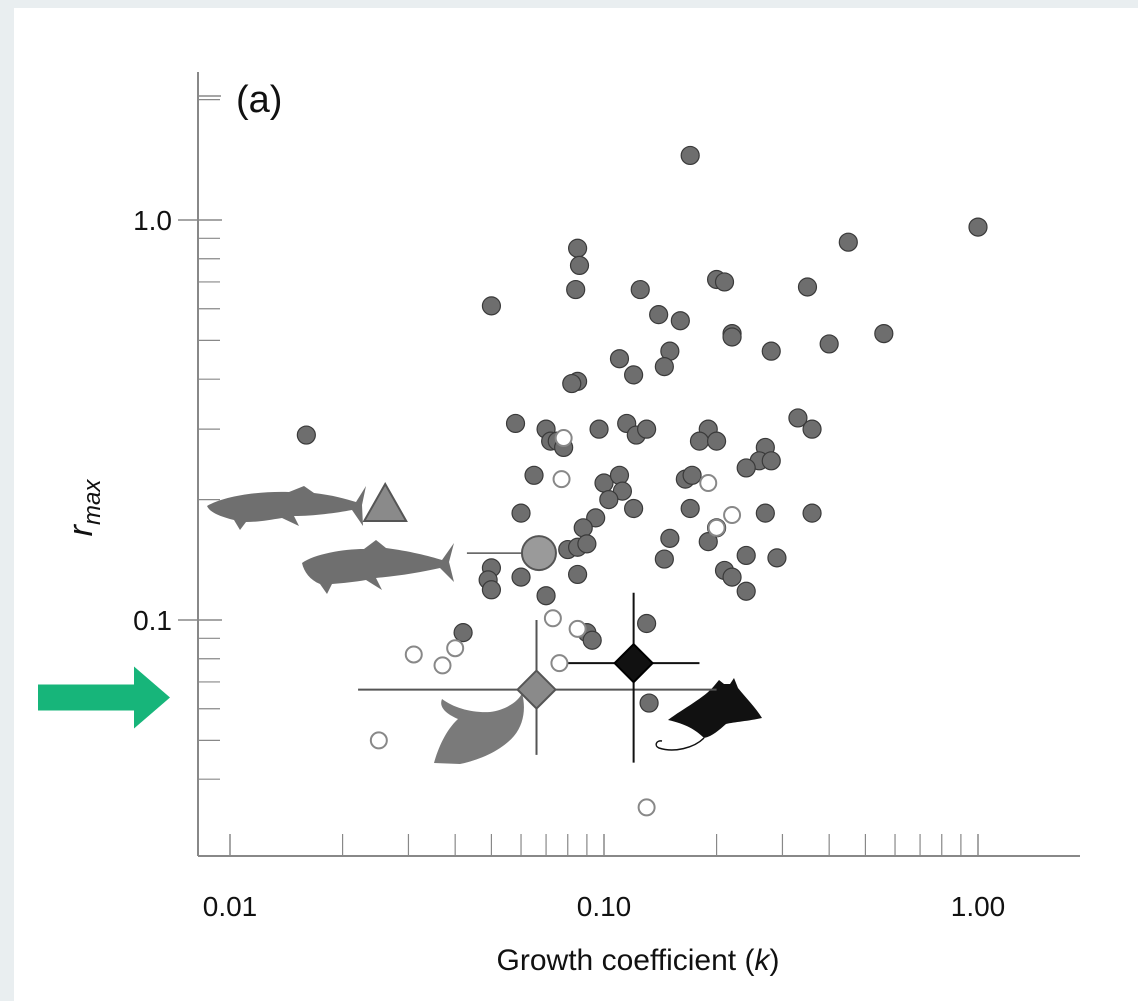 Image resolution: width=1138 pixels, height=1001 pixels. What do you see at coordinates (104, 697) in the screenshot?
I see `highlight-arrow` at bounding box center [104, 697].